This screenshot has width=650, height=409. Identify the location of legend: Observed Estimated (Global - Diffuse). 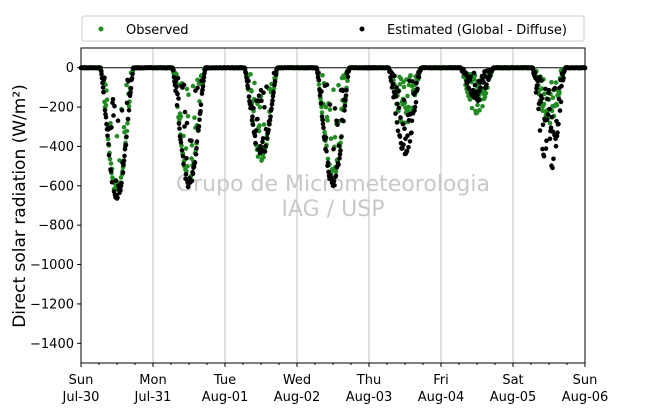
(333, 28).